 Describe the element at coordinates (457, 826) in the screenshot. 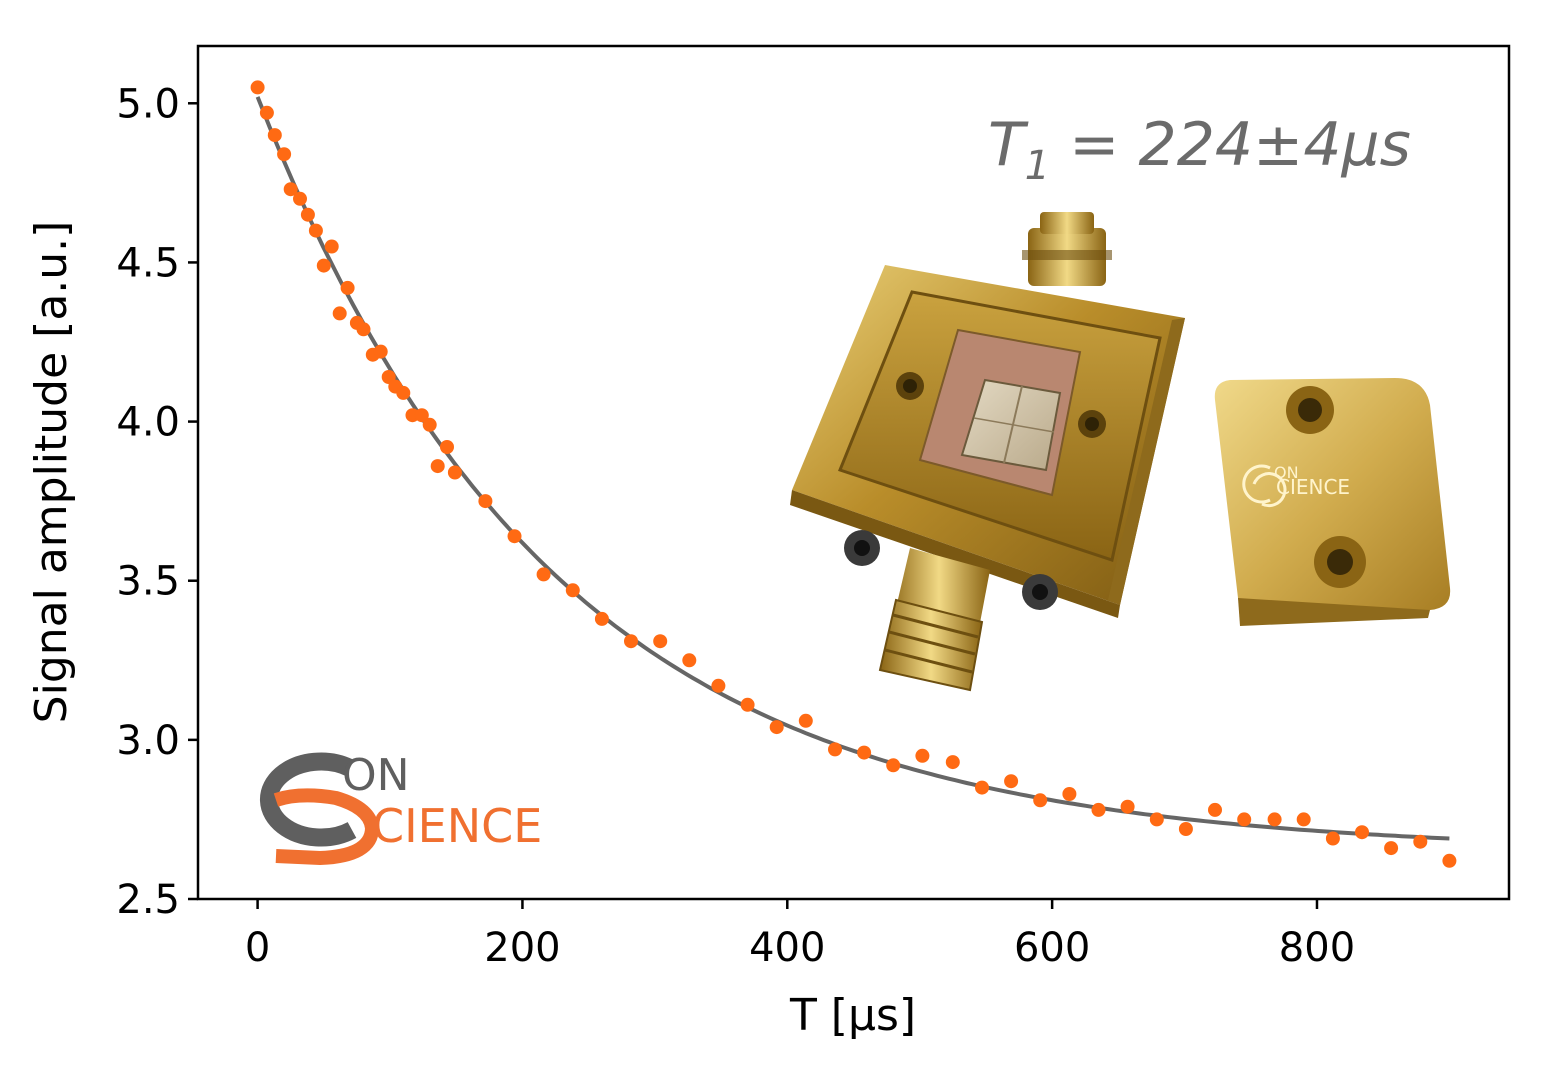

I see `logo-text-bottom: CIENCE` at that location.